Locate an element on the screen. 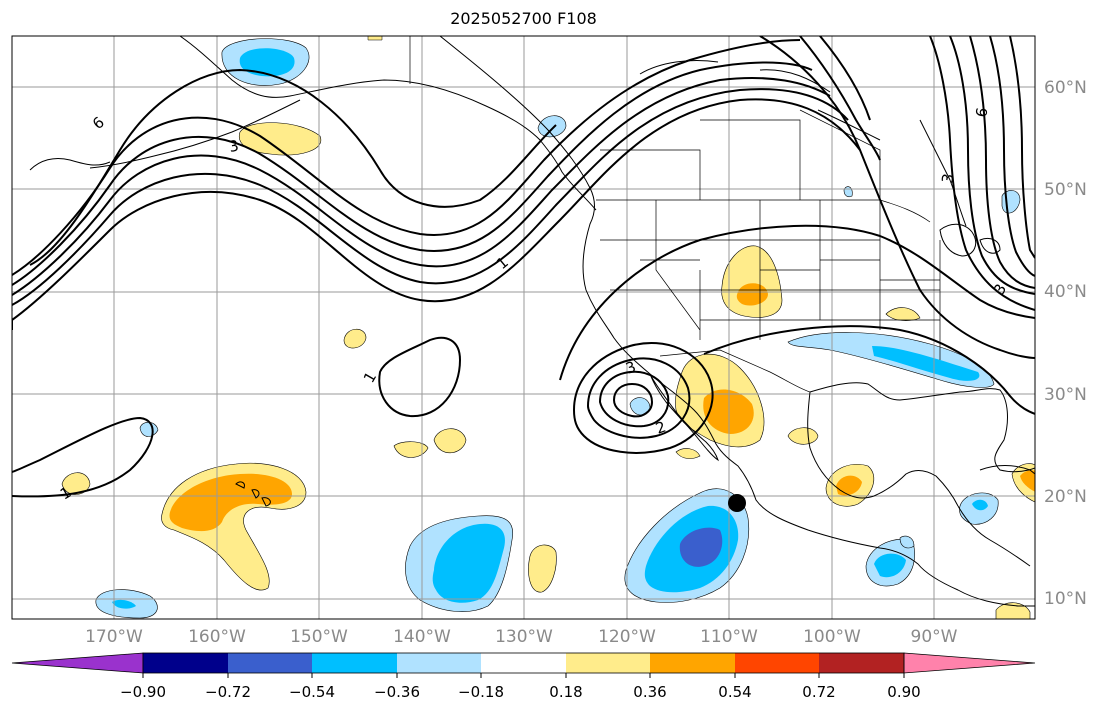 This screenshot has width=1105, height=712. colorbar-extend-high is located at coordinates (969, 663).